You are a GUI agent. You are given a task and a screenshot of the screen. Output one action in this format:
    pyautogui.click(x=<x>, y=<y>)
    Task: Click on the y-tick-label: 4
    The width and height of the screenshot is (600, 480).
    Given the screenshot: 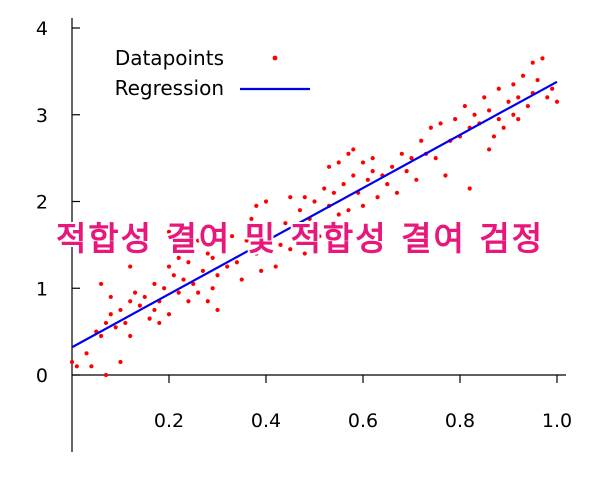 What is the action you would take?
    pyautogui.click(x=42, y=29)
    